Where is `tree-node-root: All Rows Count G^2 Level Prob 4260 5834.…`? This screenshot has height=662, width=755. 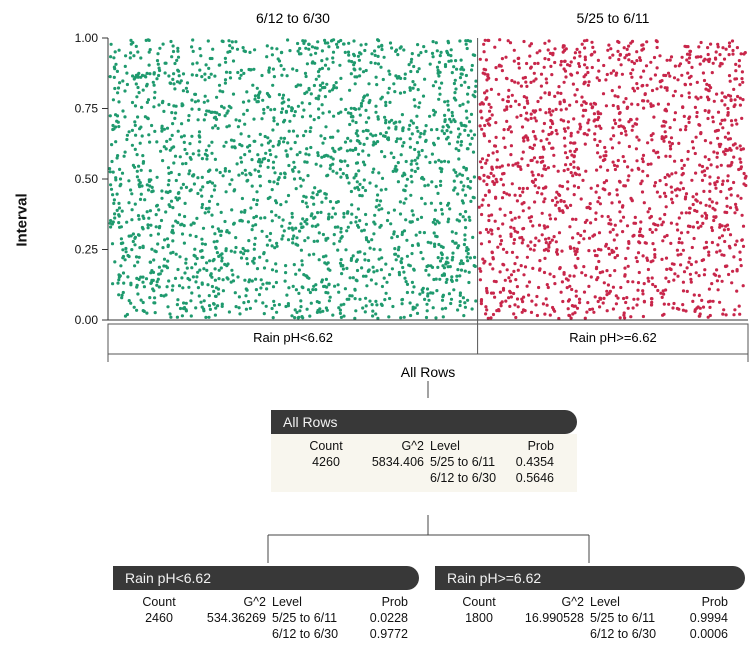 tree-node-root: All Rows Count G^2 Level Prob 4260 5834.… is located at coordinates (424, 451).